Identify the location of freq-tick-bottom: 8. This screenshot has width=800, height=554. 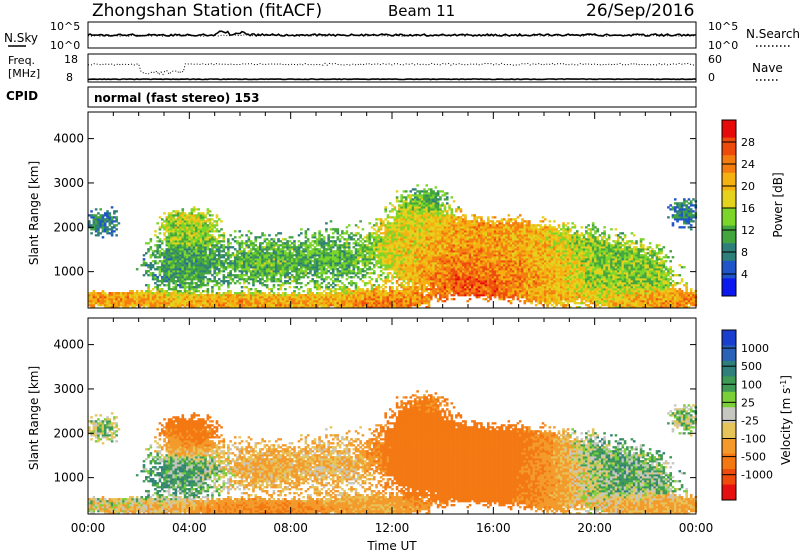
(69, 77).